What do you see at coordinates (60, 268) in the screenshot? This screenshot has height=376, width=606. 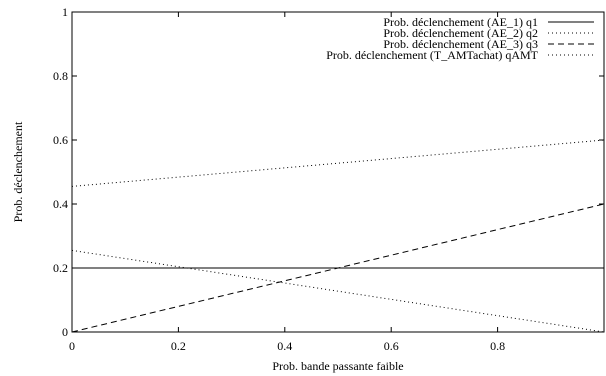 I see `y-tick-label: 0.2` at bounding box center [60, 268].